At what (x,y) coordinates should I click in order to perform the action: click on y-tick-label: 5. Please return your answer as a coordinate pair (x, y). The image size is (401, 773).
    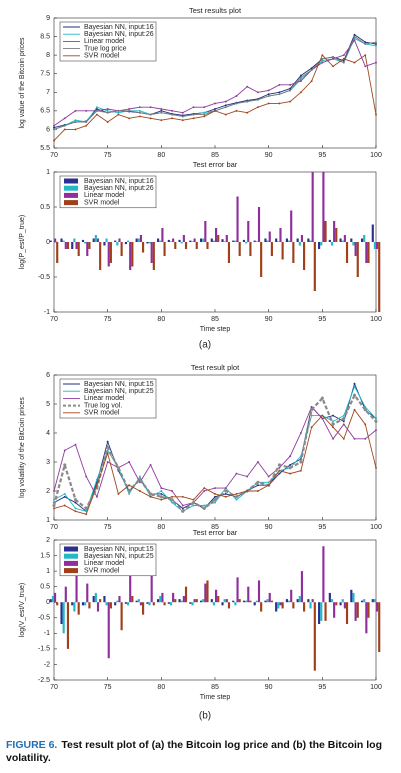
    Looking at the image, I should click on (48, 404).